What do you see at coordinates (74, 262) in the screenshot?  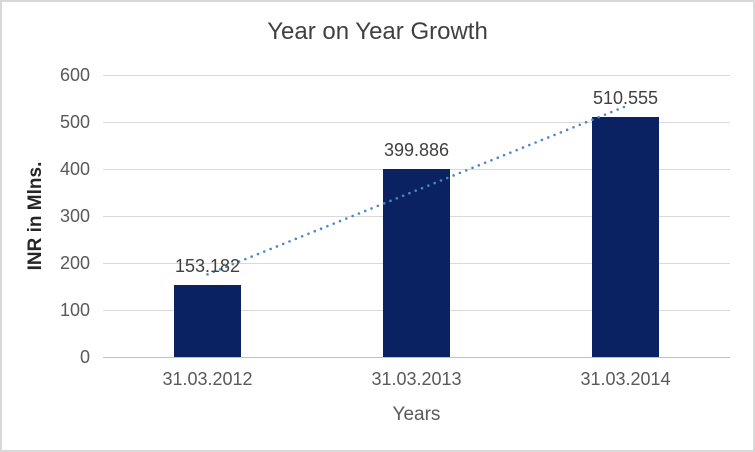 I see `y-tick-label: 200` at bounding box center [74, 262].